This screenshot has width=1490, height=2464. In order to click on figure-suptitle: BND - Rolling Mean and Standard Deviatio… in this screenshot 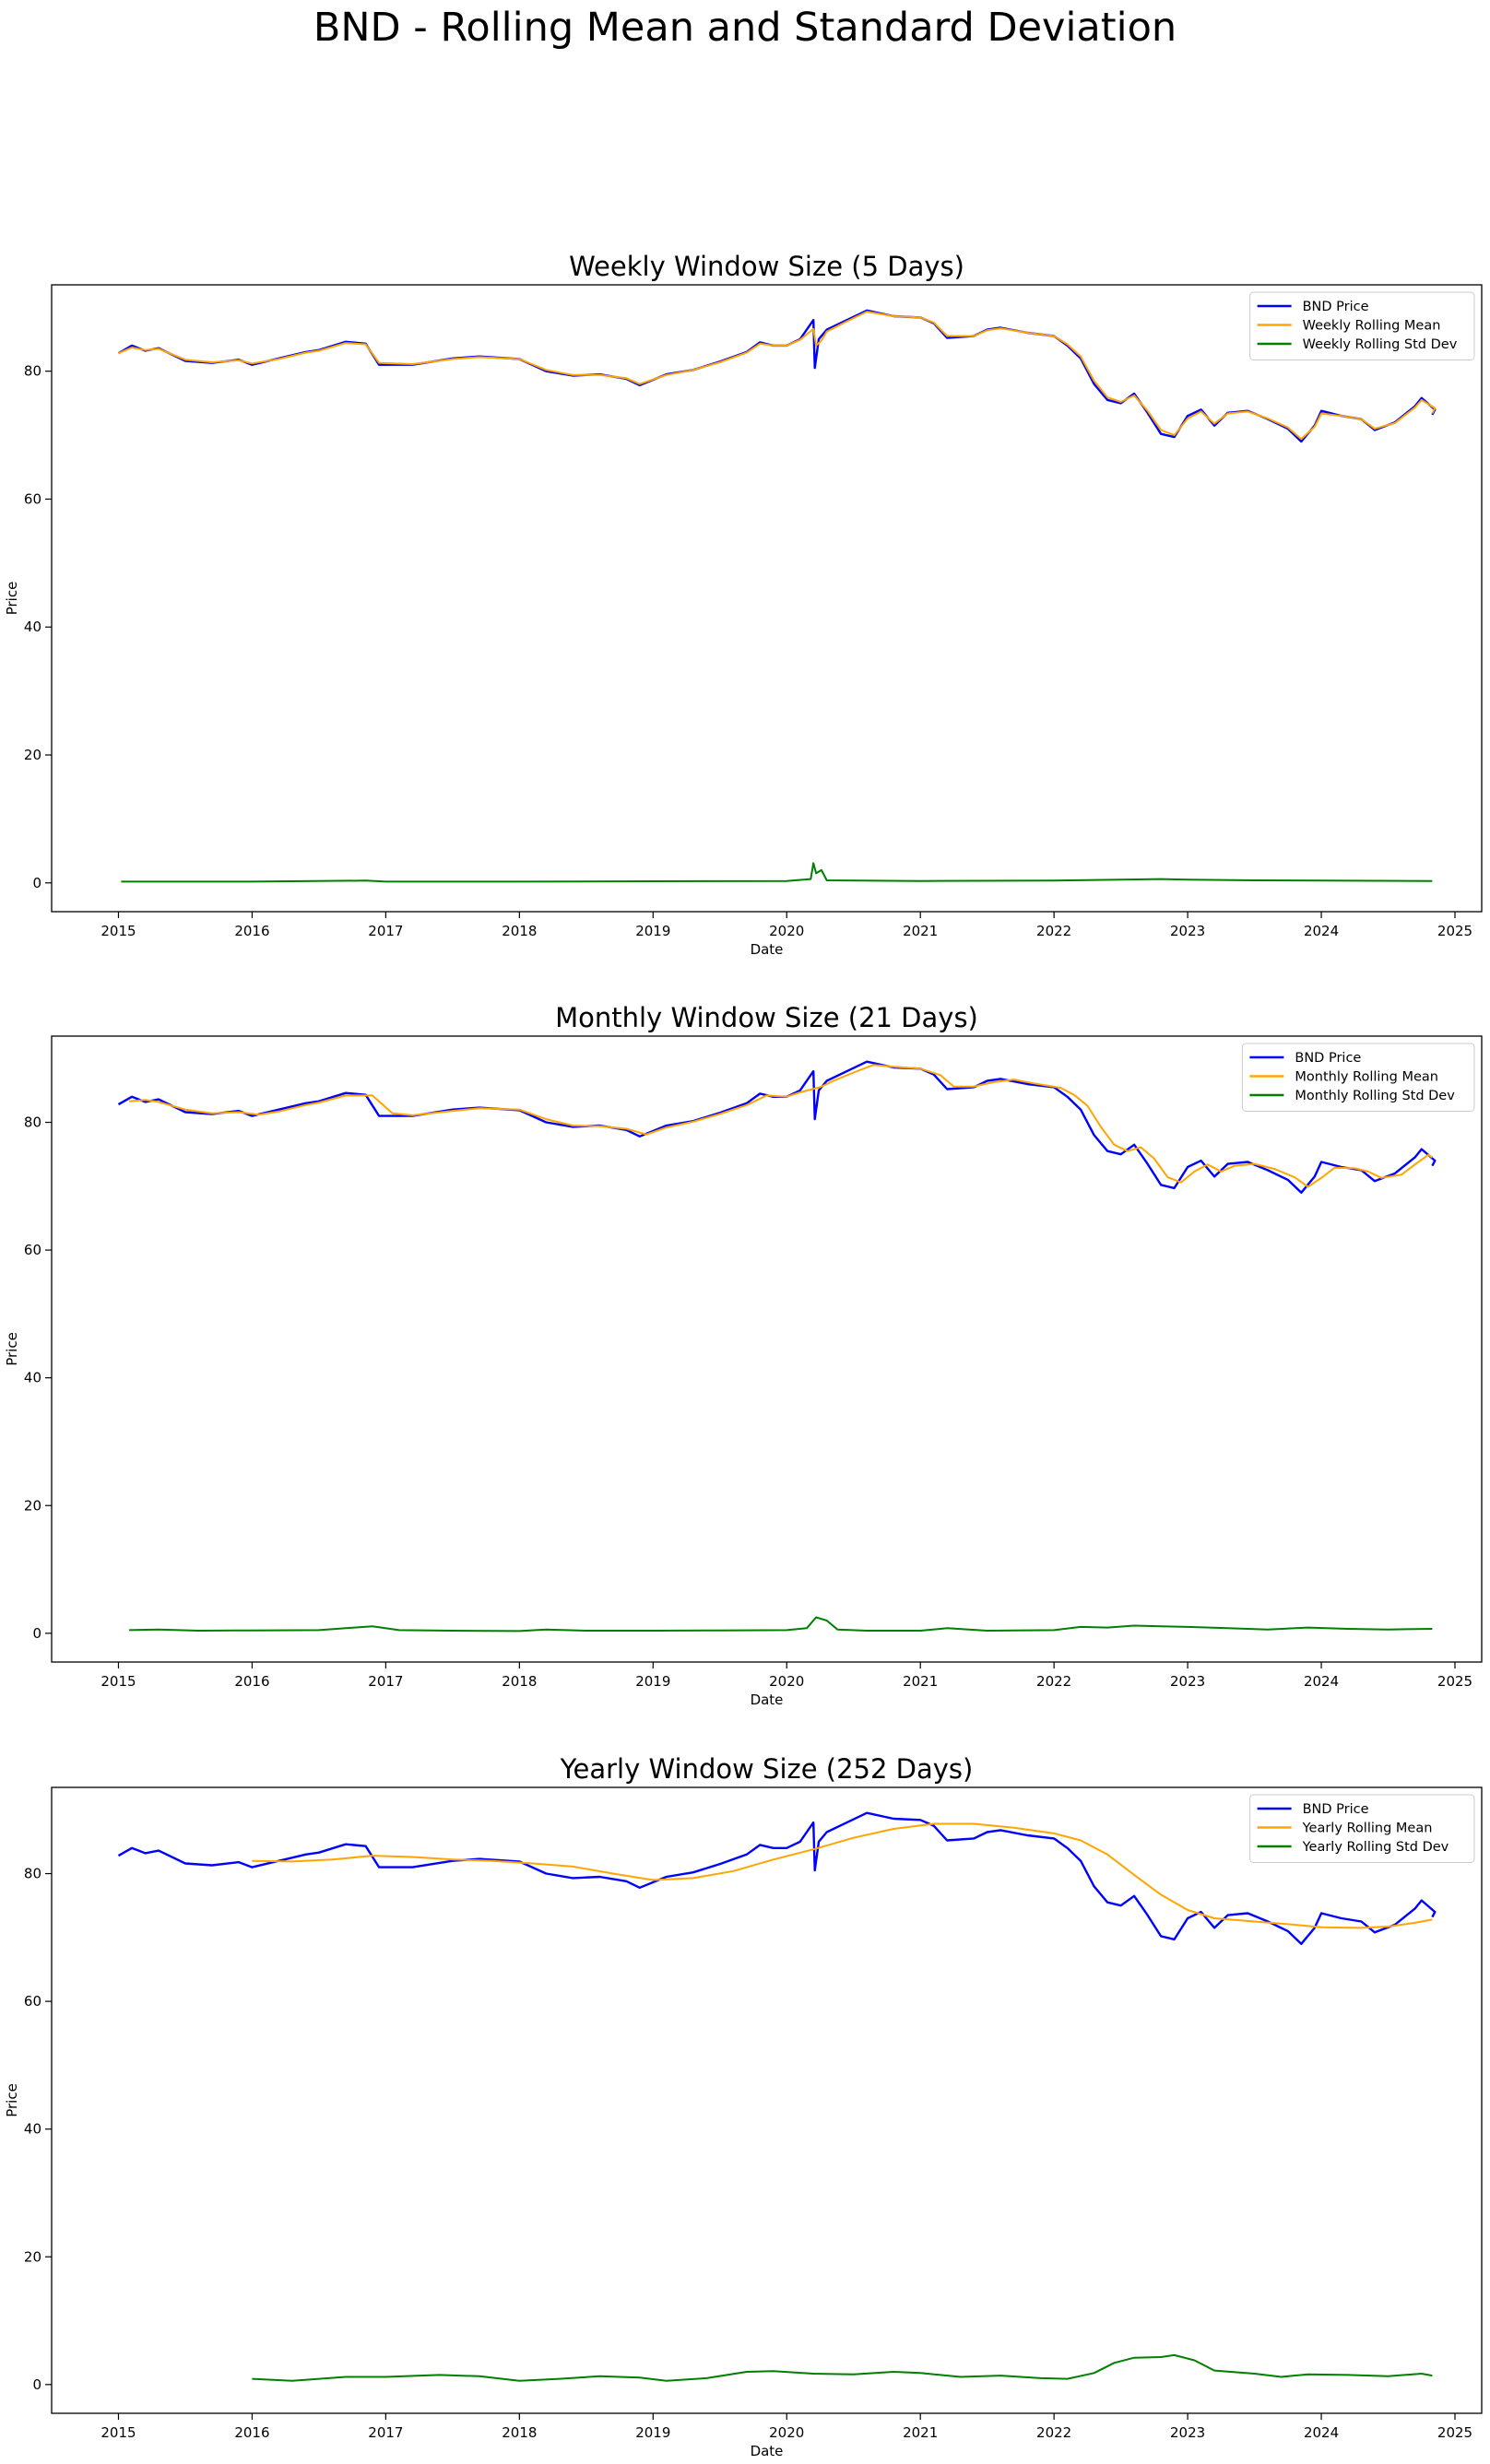, I will do `click(745, 28)`.